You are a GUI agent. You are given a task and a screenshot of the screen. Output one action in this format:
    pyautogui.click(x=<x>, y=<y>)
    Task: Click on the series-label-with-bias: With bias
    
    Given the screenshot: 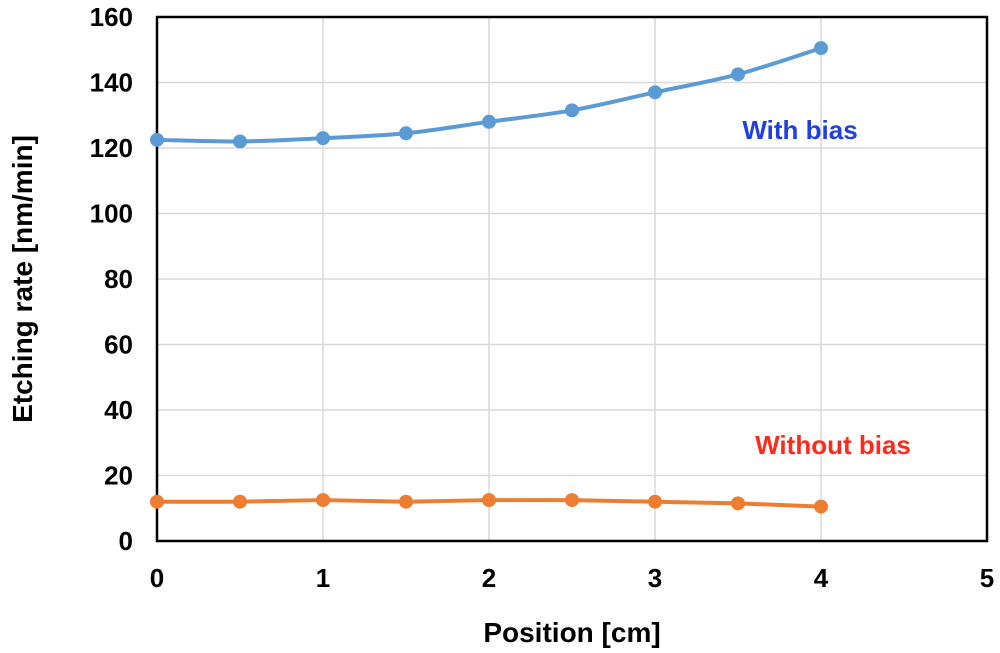 What is the action you would take?
    pyautogui.click(x=799, y=130)
    